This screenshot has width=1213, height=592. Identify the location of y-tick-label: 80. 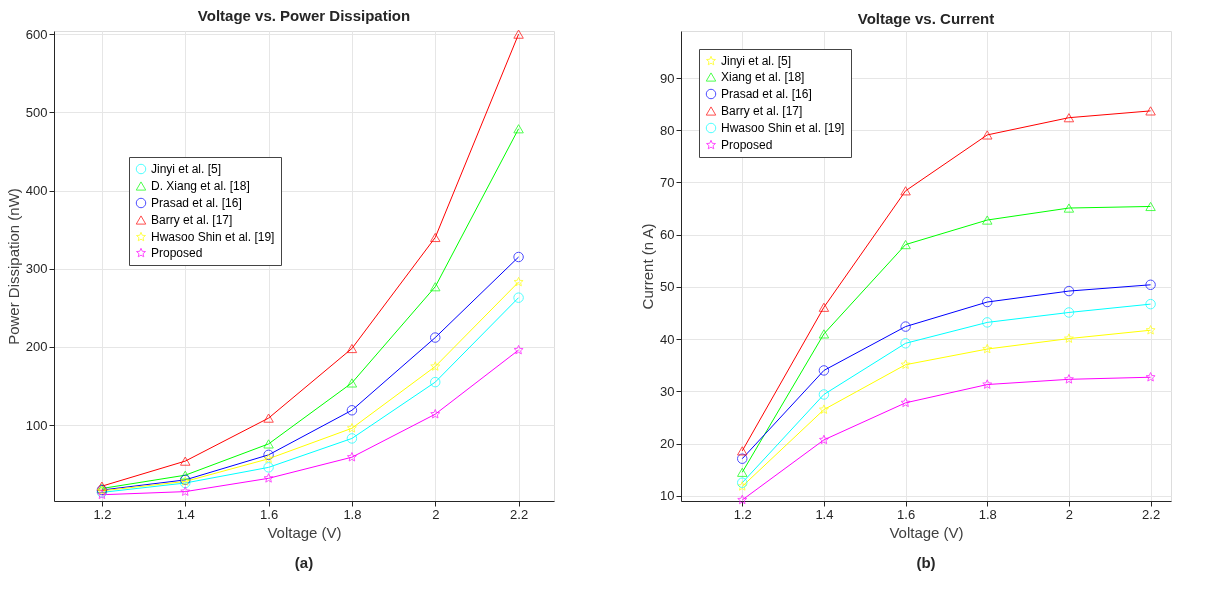
(667, 130).